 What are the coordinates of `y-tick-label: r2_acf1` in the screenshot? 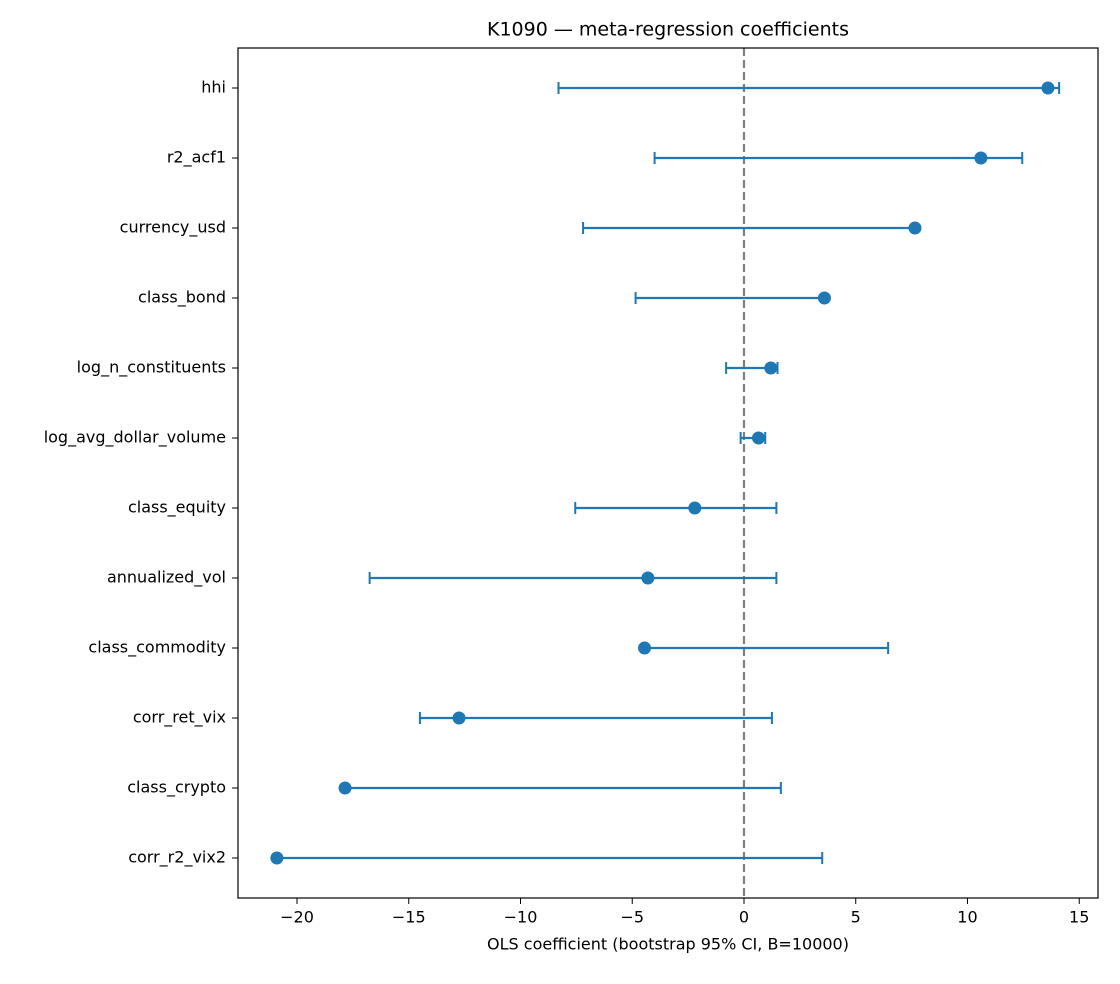 It's located at (196, 158).